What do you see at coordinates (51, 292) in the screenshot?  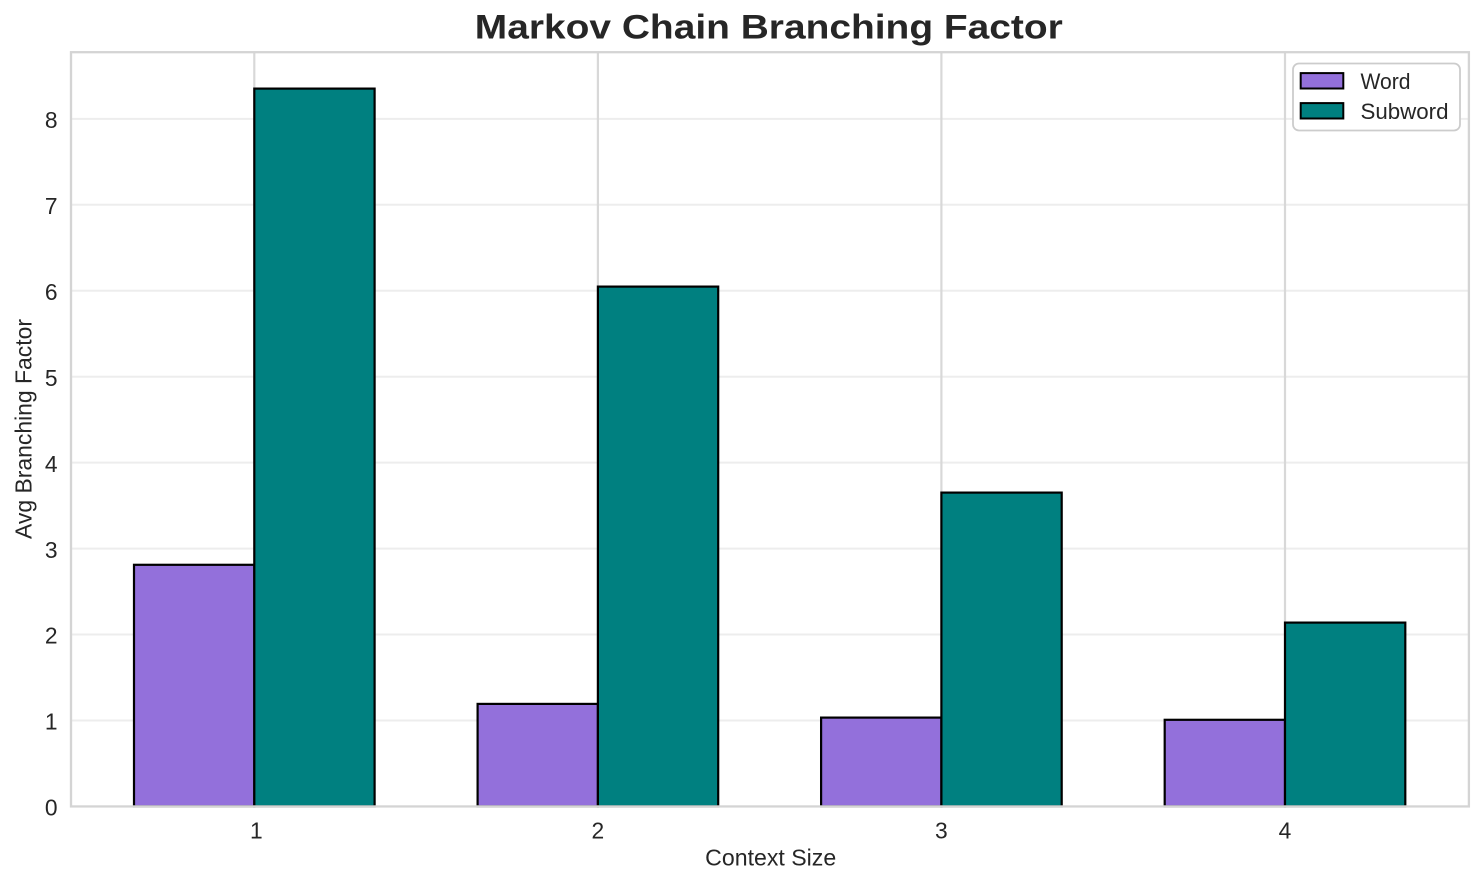 I see `svg-text: 6` at bounding box center [51, 292].